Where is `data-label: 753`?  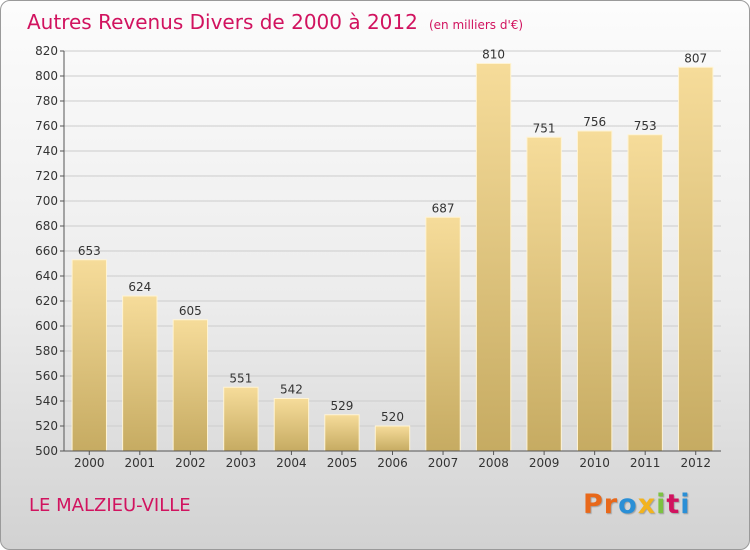
data-label: 753 is located at coordinates (645, 126).